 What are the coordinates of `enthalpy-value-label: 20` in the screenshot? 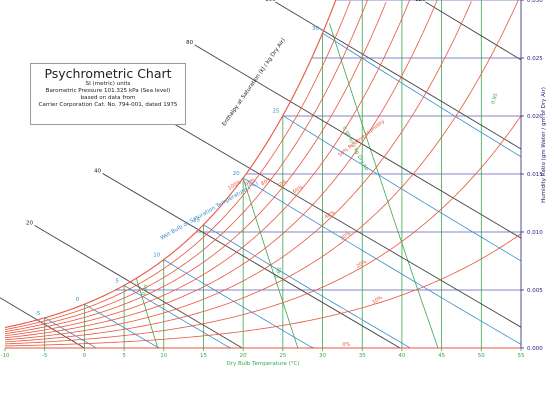 It's located at (29, 223).